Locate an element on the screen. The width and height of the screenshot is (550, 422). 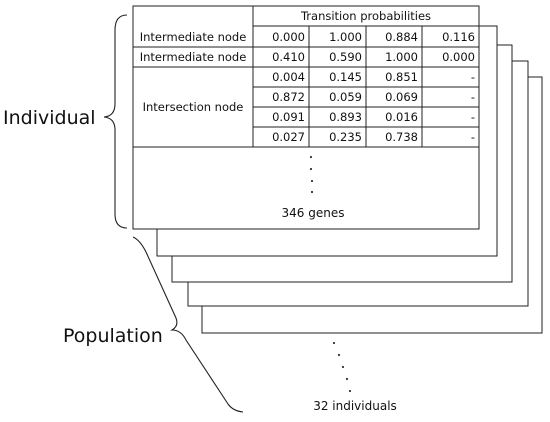
individual-label: Individual is located at coordinates (49, 118).